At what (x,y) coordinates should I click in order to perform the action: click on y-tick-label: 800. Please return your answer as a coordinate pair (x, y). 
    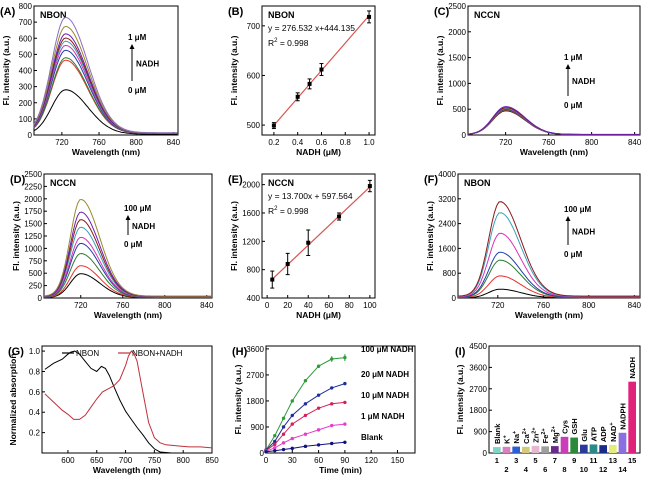
    Looking at the image, I should click on (450, 273).